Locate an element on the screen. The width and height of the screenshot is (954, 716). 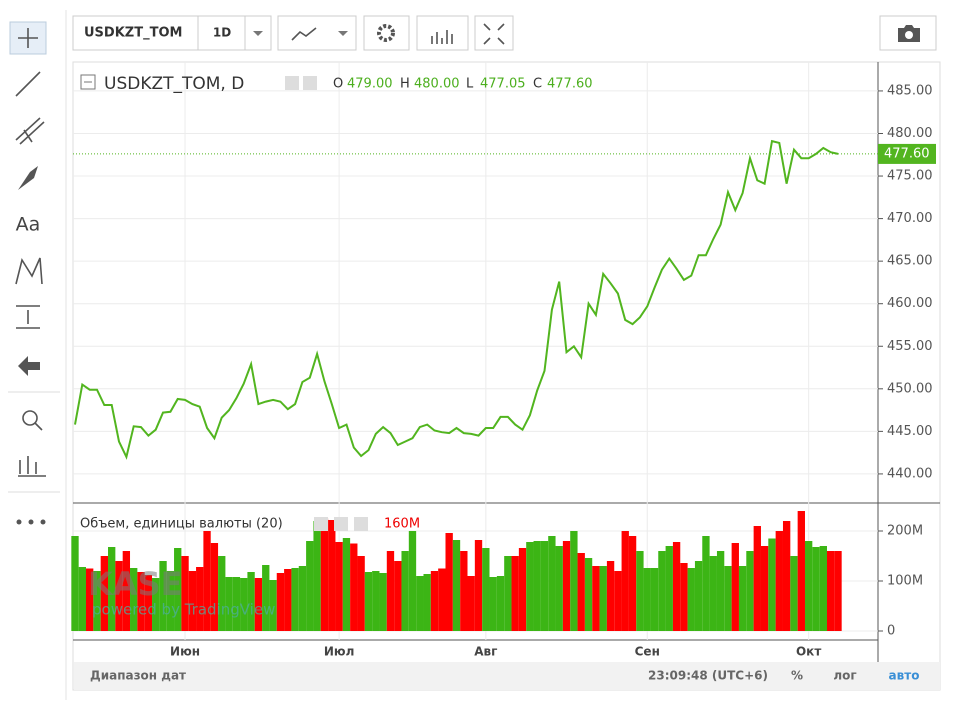
pattern-tool is located at coordinates (29, 271).